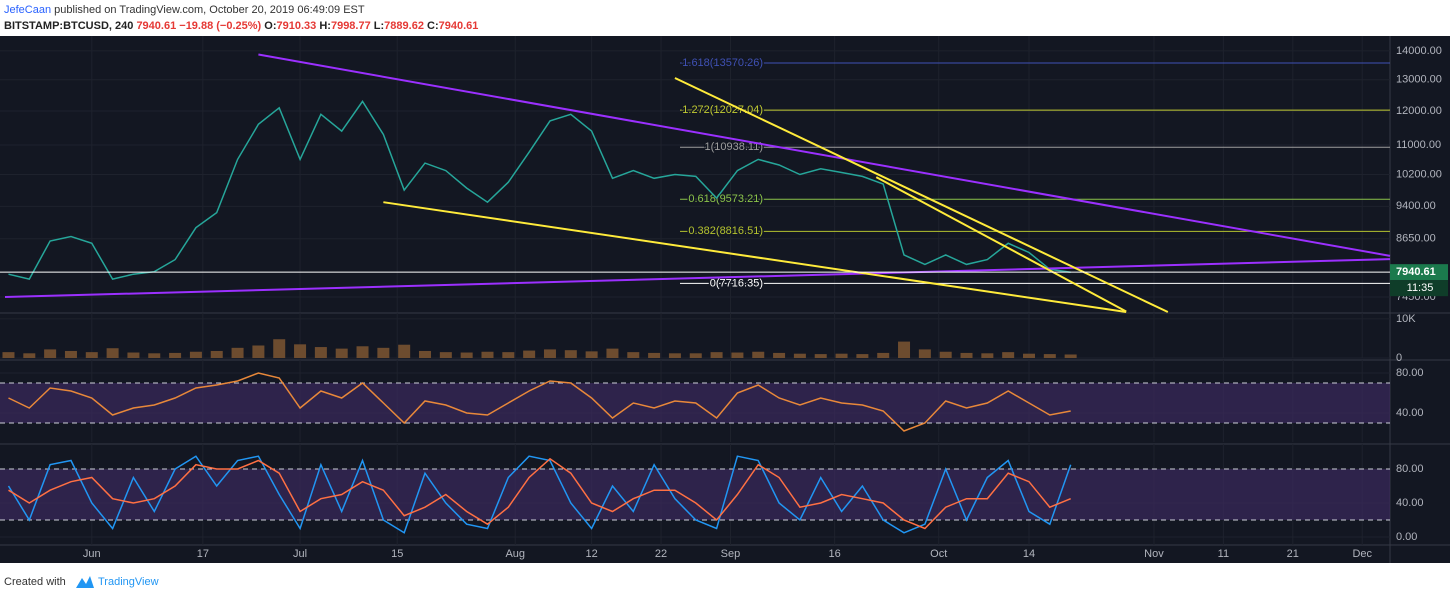 Image resolution: width=1450 pixels, height=599 pixels. Describe the element at coordinates (379, 26) in the screenshot. I see `ohlc-key: L:` at that location.